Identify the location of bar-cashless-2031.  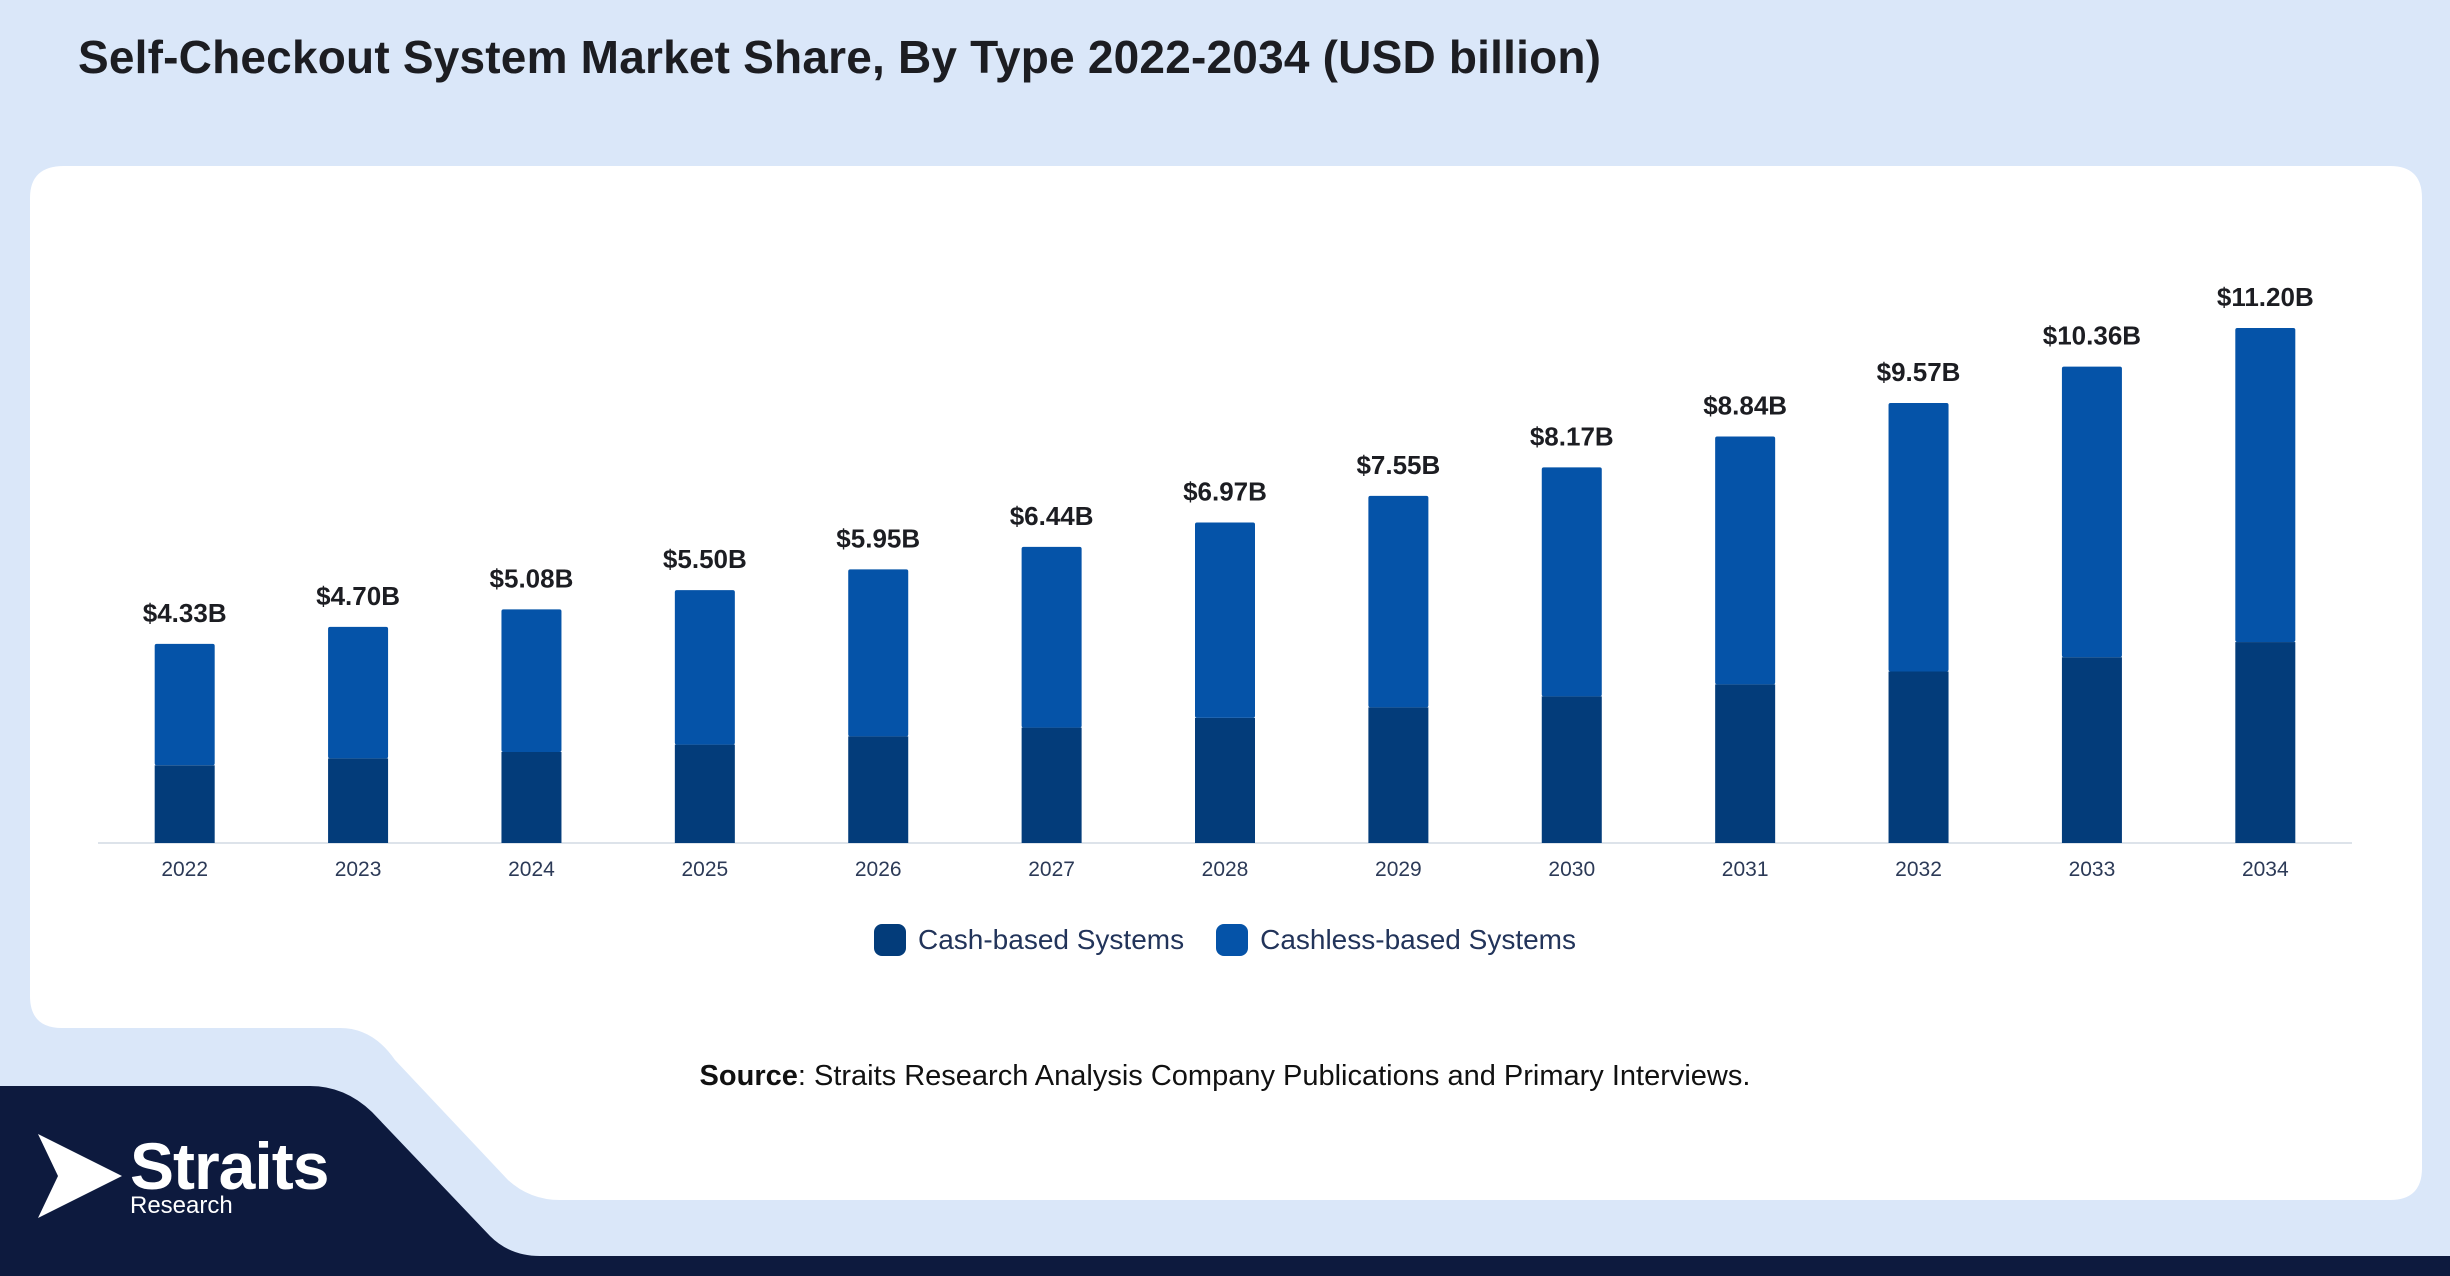
(1745, 560).